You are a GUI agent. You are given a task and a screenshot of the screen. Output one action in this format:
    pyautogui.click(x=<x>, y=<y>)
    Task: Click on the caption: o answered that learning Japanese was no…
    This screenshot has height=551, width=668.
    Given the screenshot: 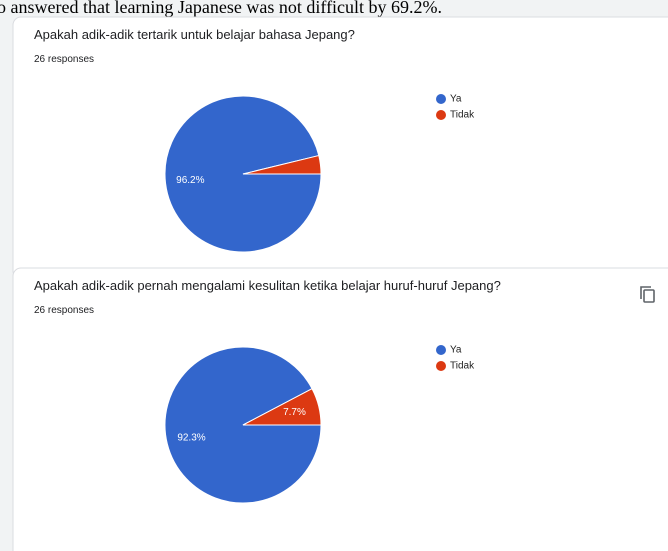 What is the action you would take?
    pyautogui.click(x=221, y=8)
    